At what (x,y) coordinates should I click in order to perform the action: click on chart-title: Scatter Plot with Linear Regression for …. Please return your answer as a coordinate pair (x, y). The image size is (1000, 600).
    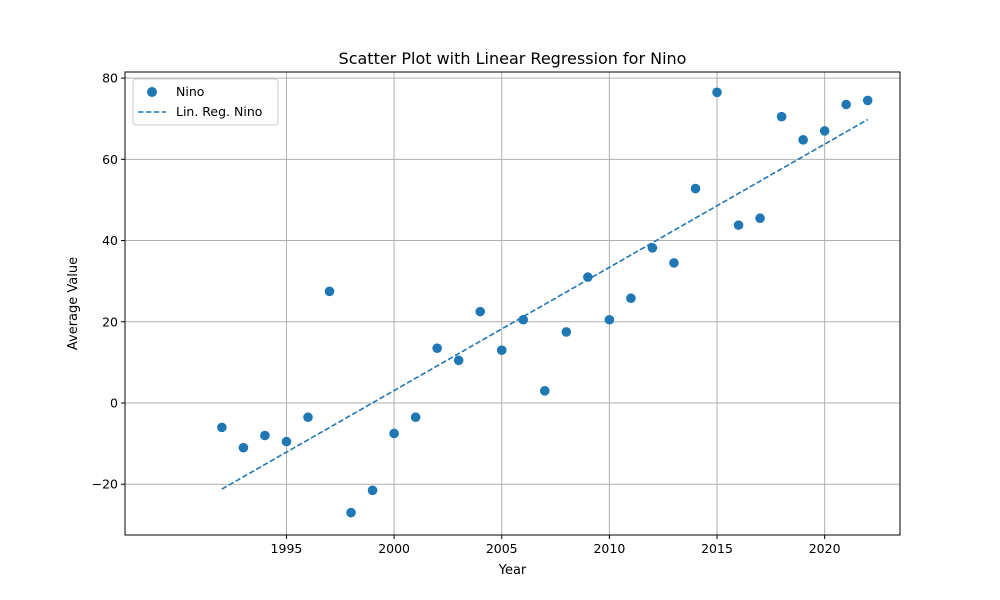
    Looking at the image, I should click on (513, 58).